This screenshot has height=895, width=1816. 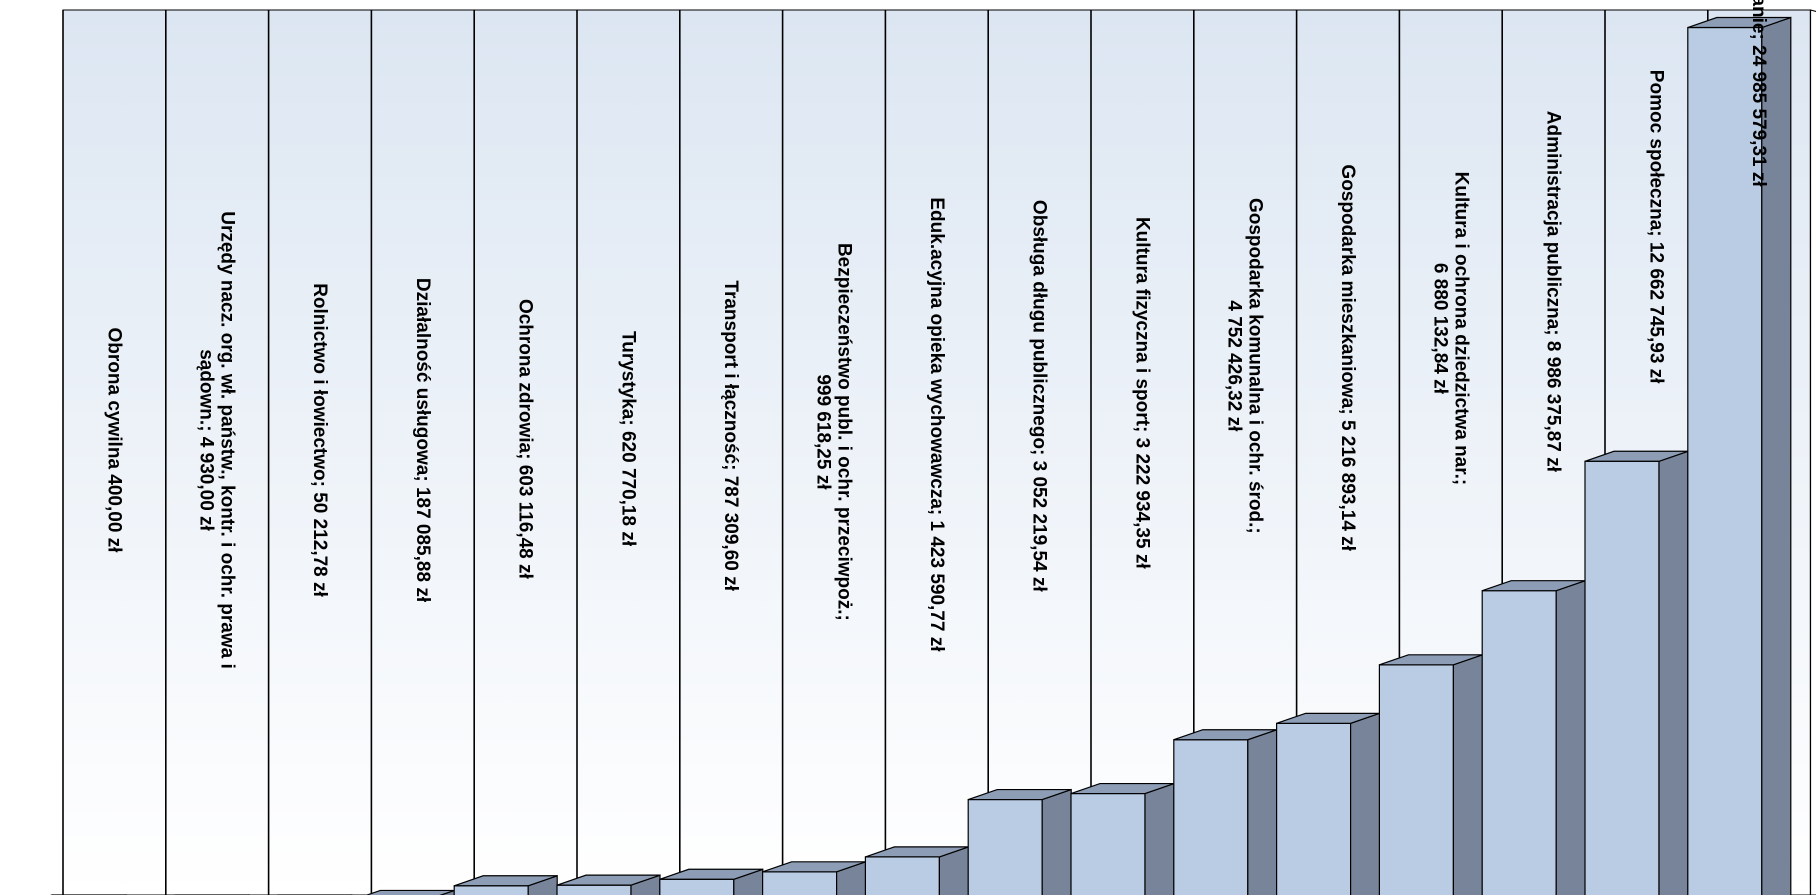 What do you see at coordinates (422, 440) in the screenshot?
I see `data-label-4: Działalność usługowa; 187 085,88 zł` at bounding box center [422, 440].